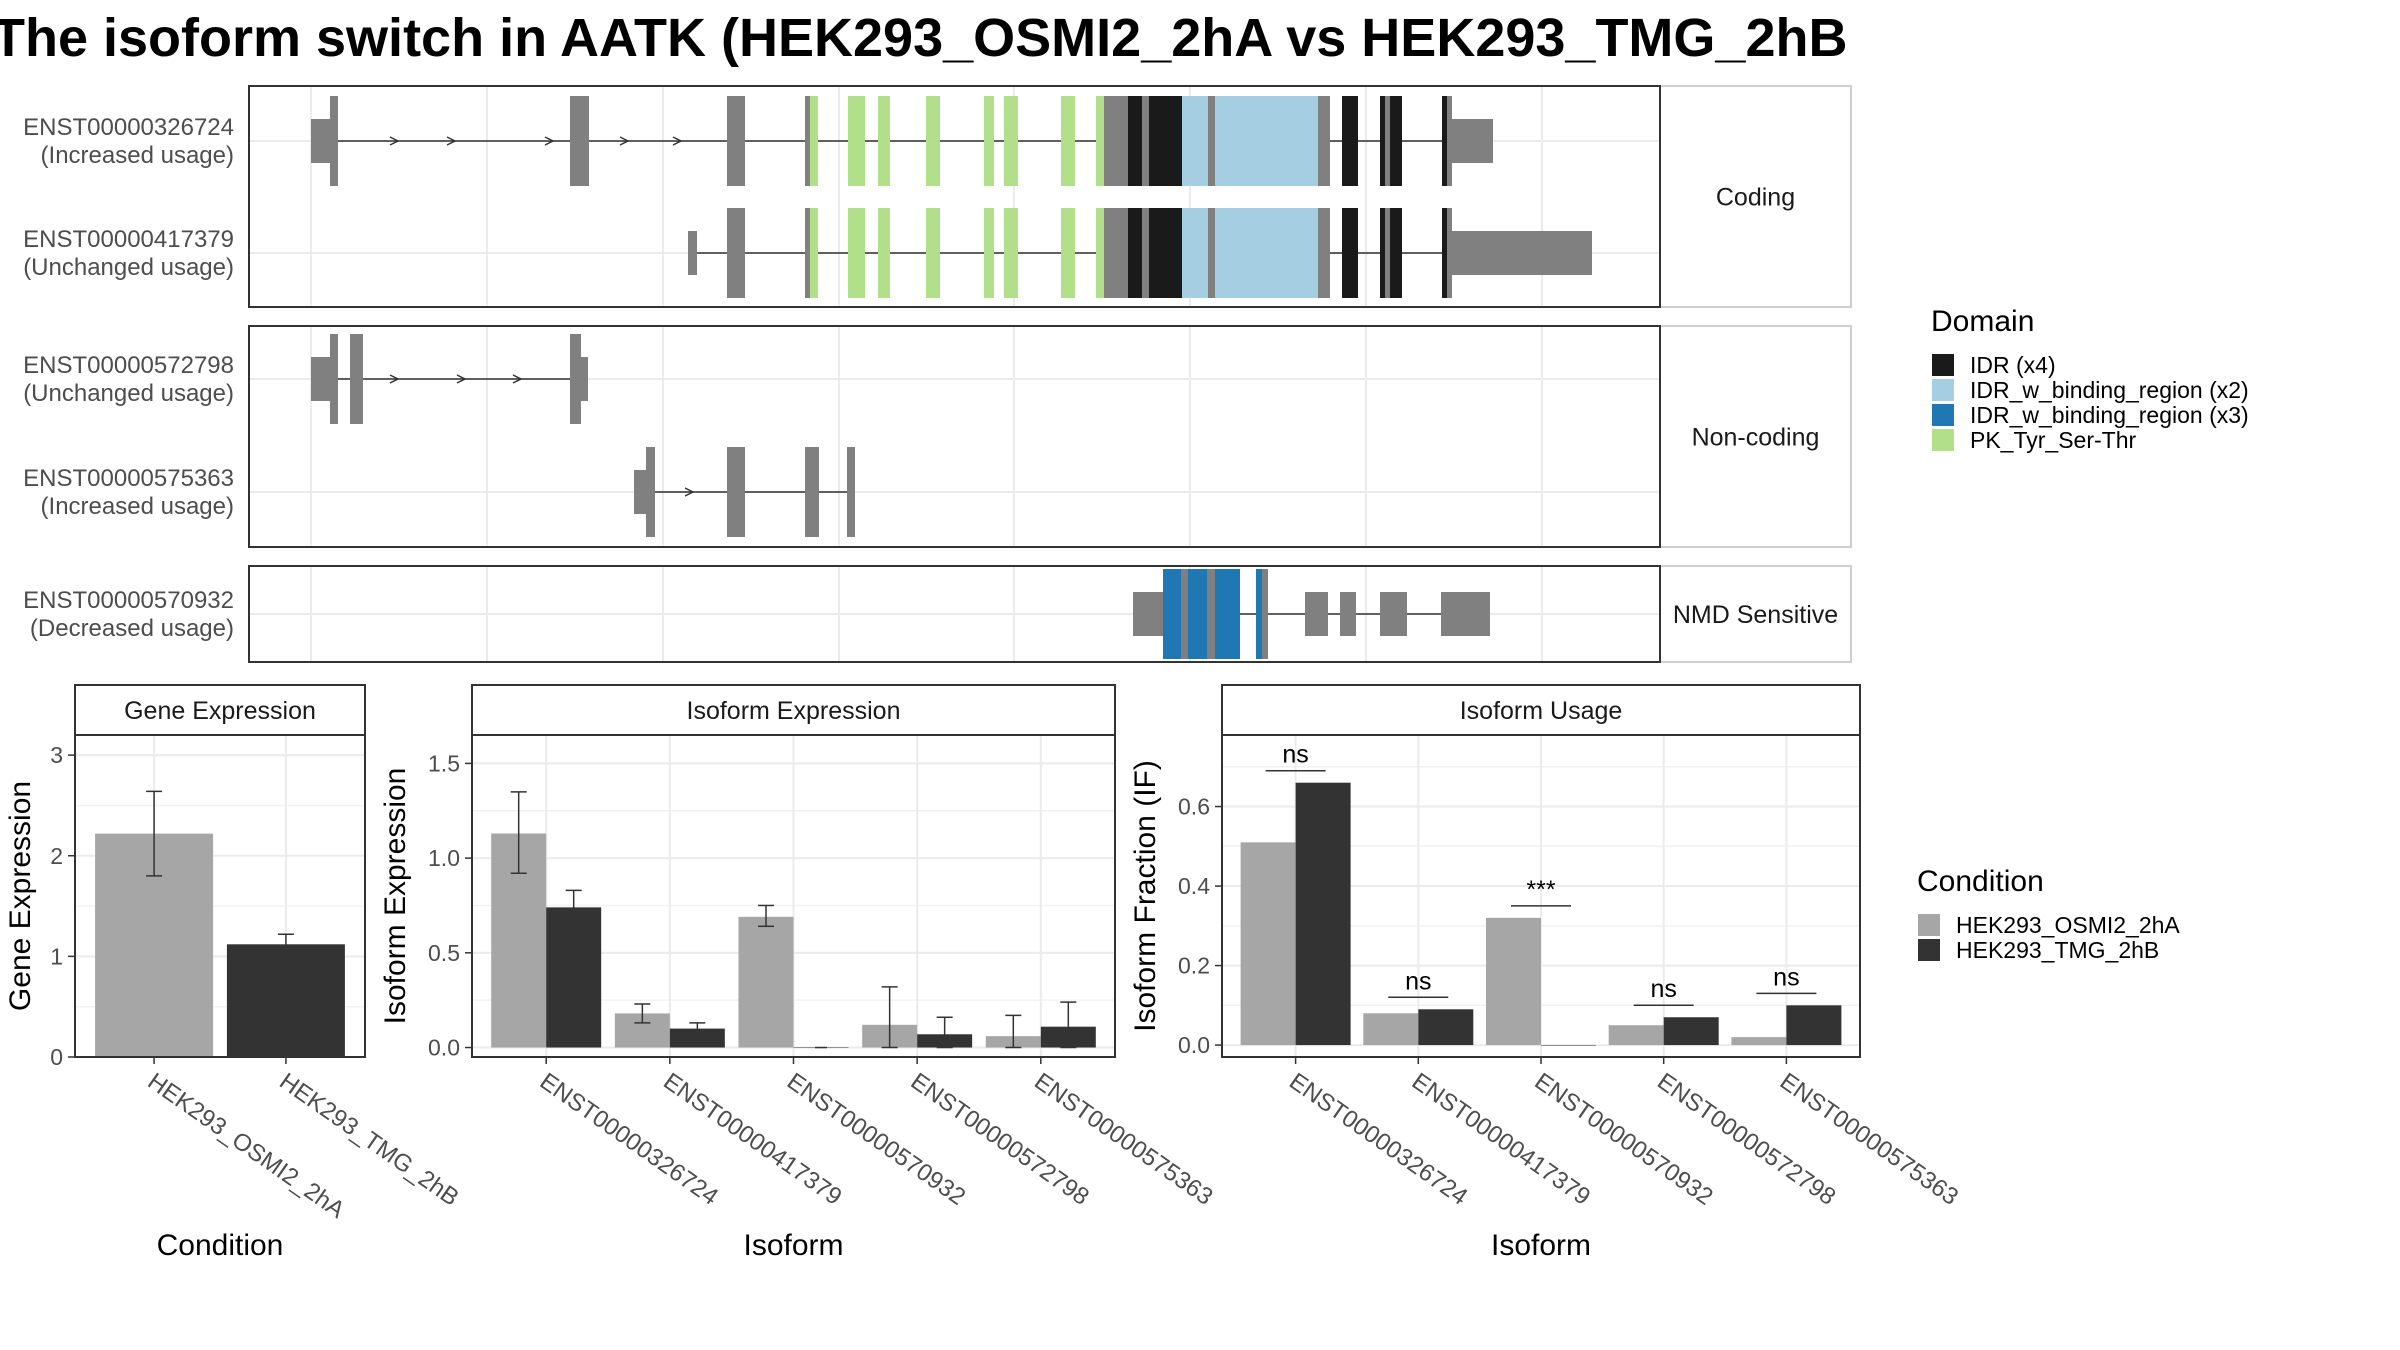  Describe the element at coordinates (793, 710) in the screenshot. I see `chart-strip` at that location.